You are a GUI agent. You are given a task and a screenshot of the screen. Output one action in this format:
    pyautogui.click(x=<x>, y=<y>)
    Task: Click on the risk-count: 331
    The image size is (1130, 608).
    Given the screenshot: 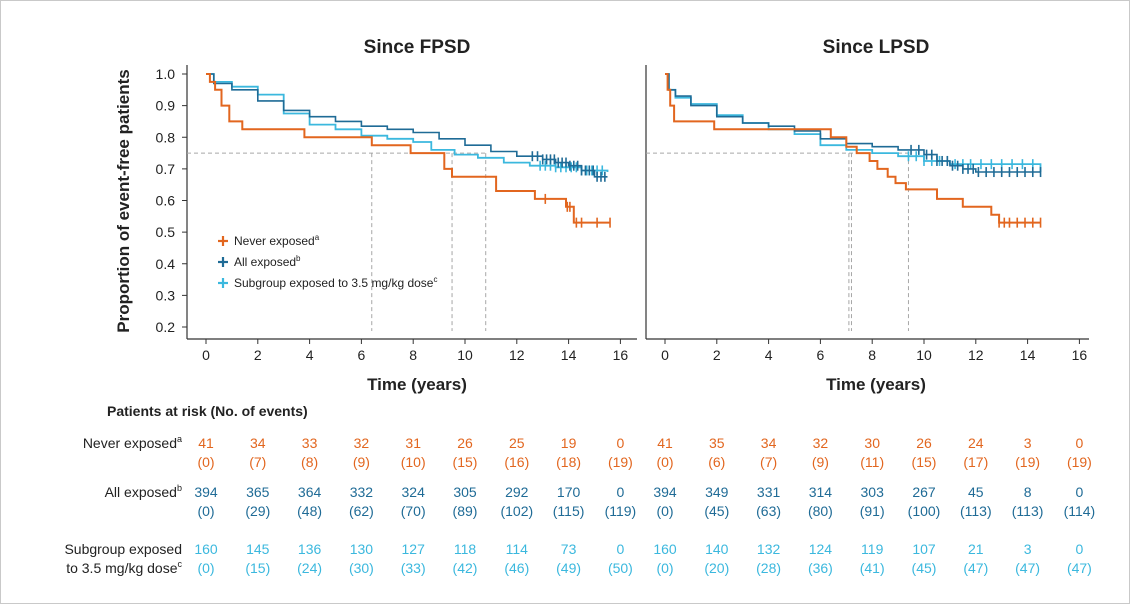 What is the action you would take?
    pyautogui.click(x=769, y=492)
    